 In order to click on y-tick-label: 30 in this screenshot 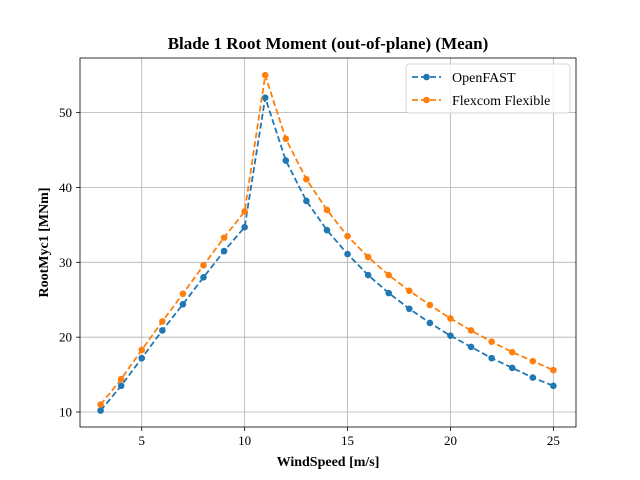, I will do `click(65, 262)`.